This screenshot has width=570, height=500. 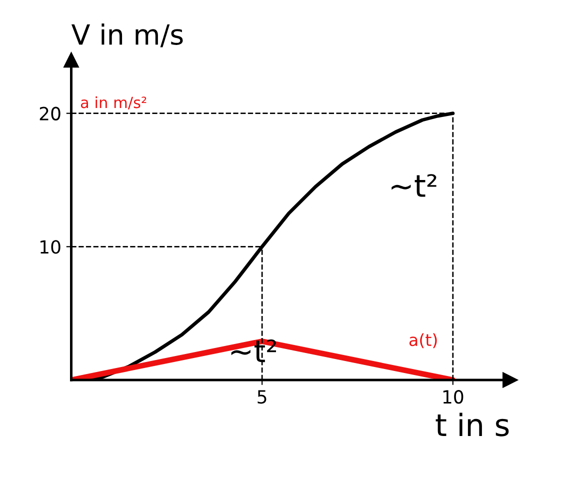 What do you see at coordinates (472, 424) in the screenshot?
I see `x-axis-title: t in s` at bounding box center [472, 424].